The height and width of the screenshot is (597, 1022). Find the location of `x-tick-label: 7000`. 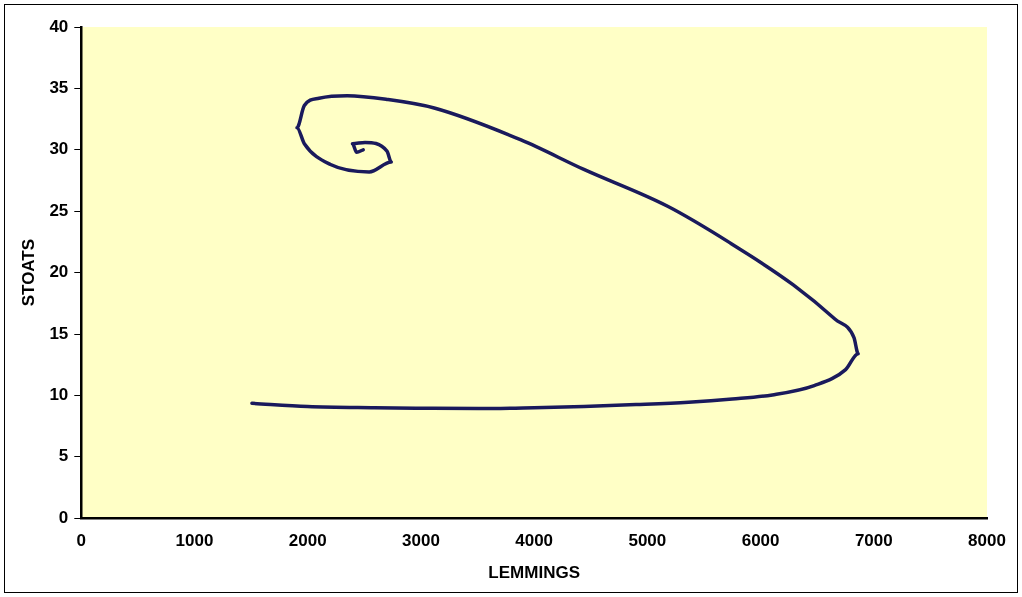

x-tick-label: 7000 is located at coordinates (873, 541).